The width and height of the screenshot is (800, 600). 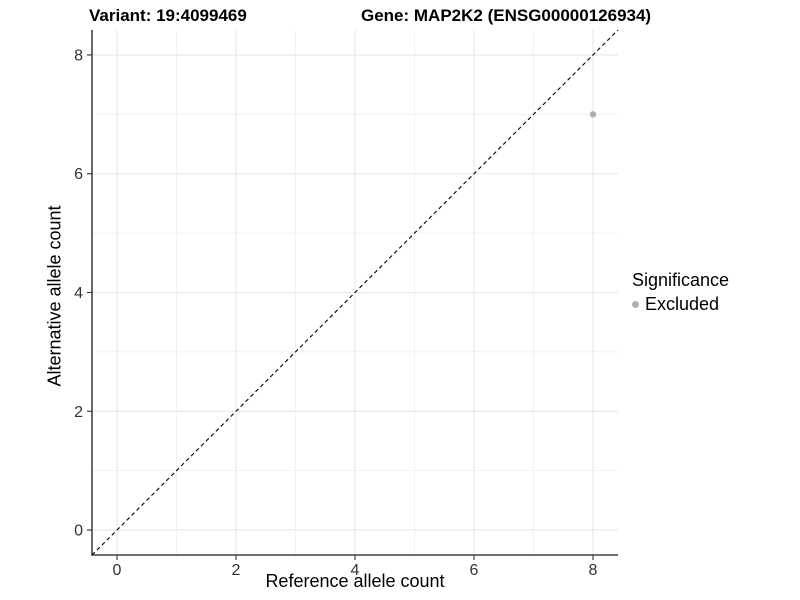 What do you see at coordinates (78, 55) in the screenshot?
I see `y-tick-label: 8` at bounding box center [78, 55].